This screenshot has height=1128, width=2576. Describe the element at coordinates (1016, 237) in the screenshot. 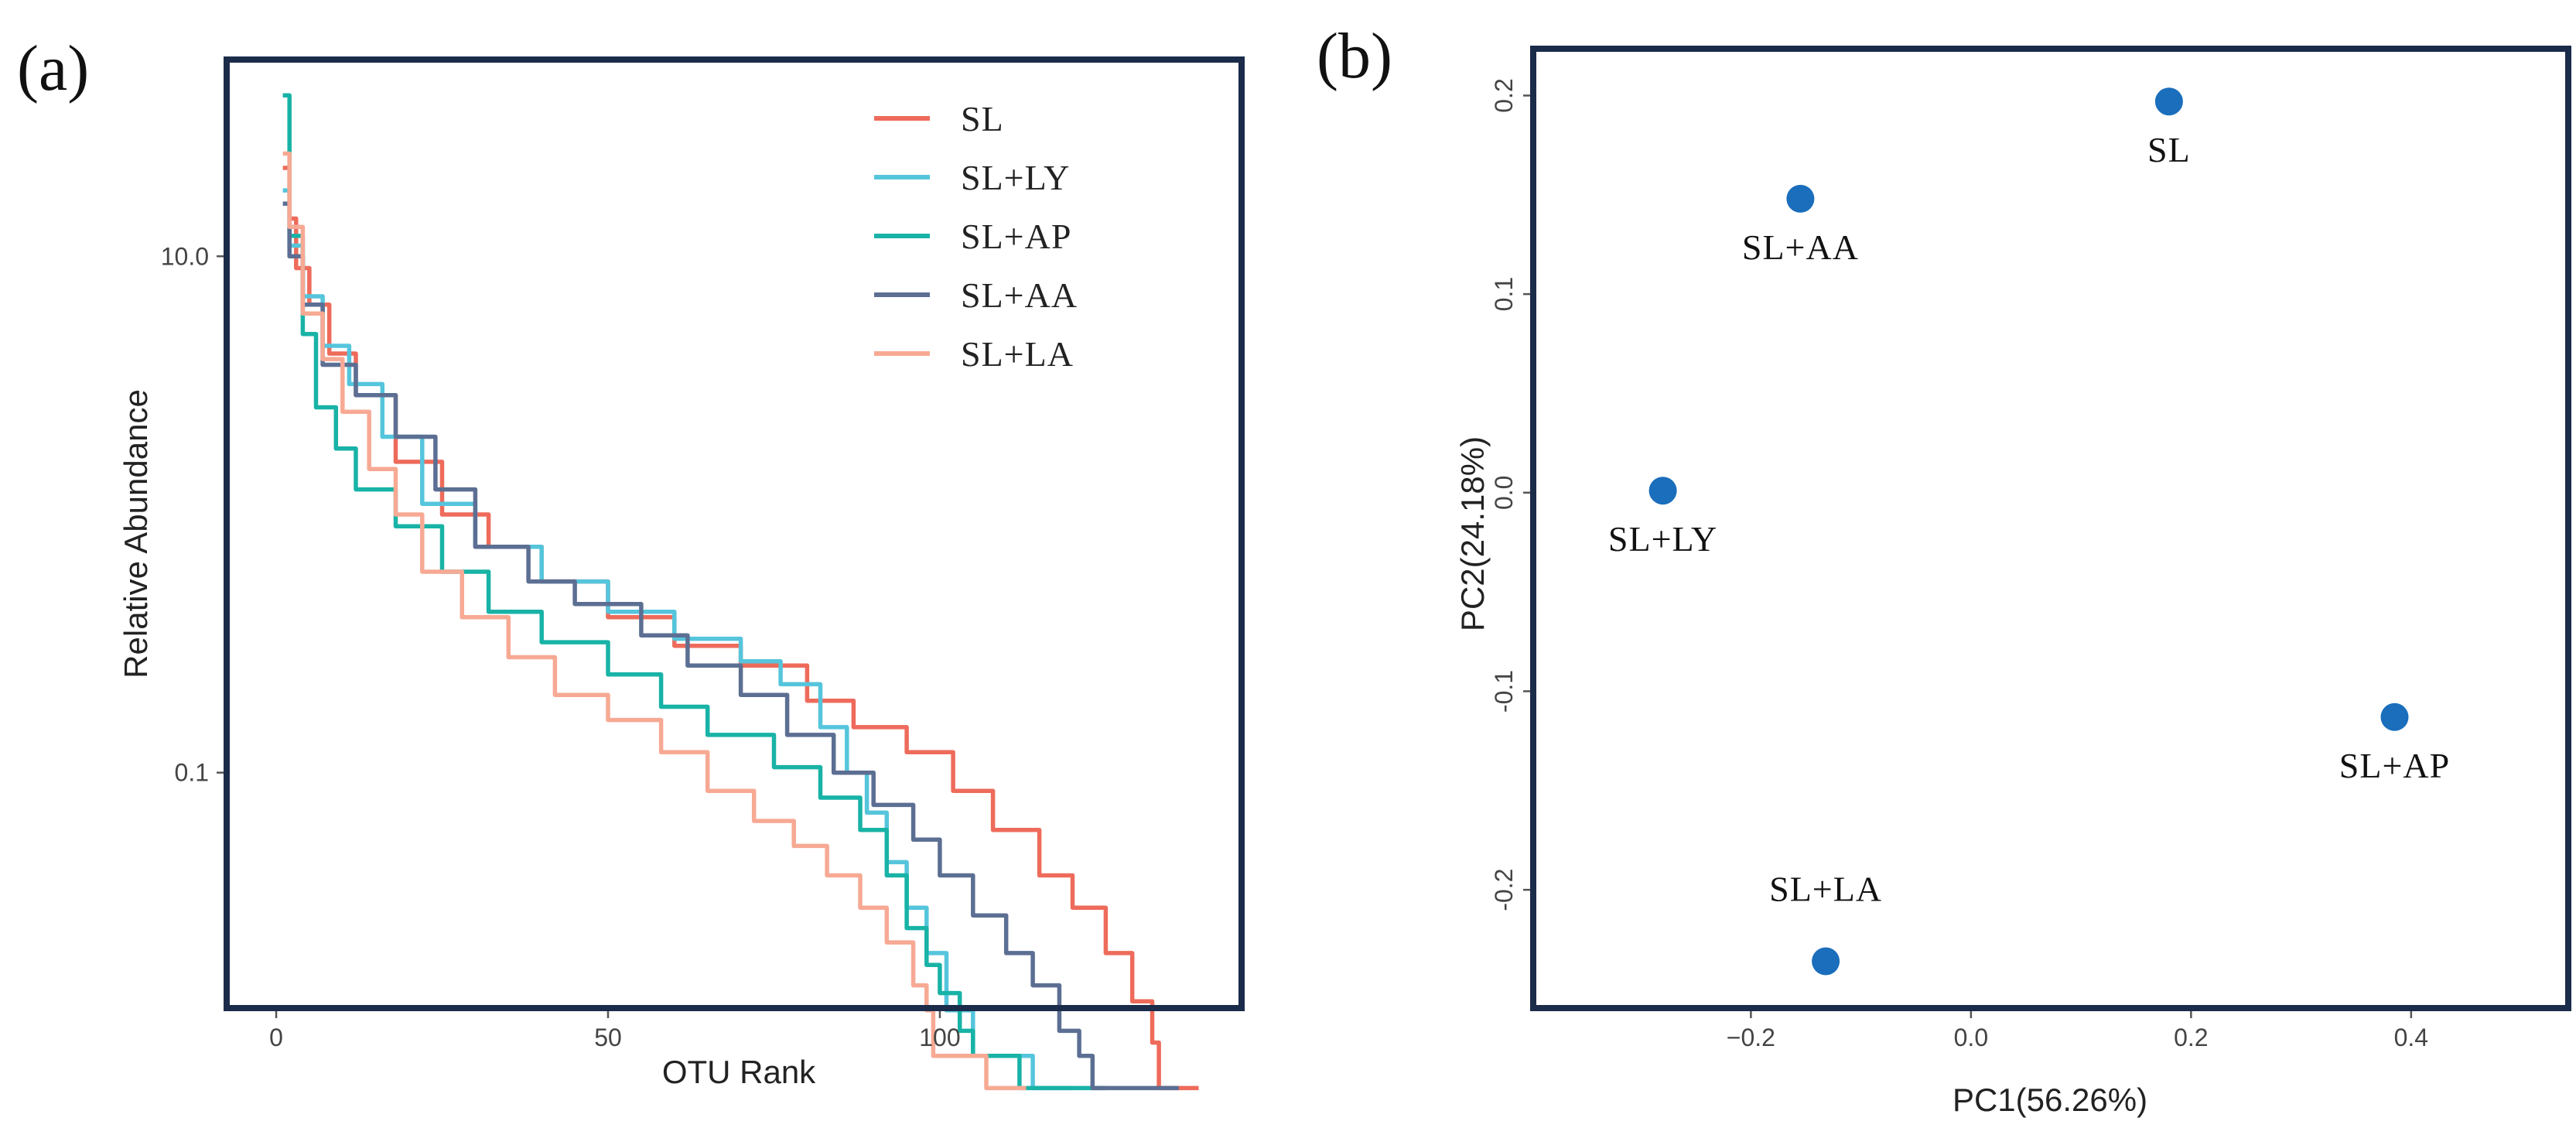

I see `legend-label-sl-ap: SL+AP` at that location.